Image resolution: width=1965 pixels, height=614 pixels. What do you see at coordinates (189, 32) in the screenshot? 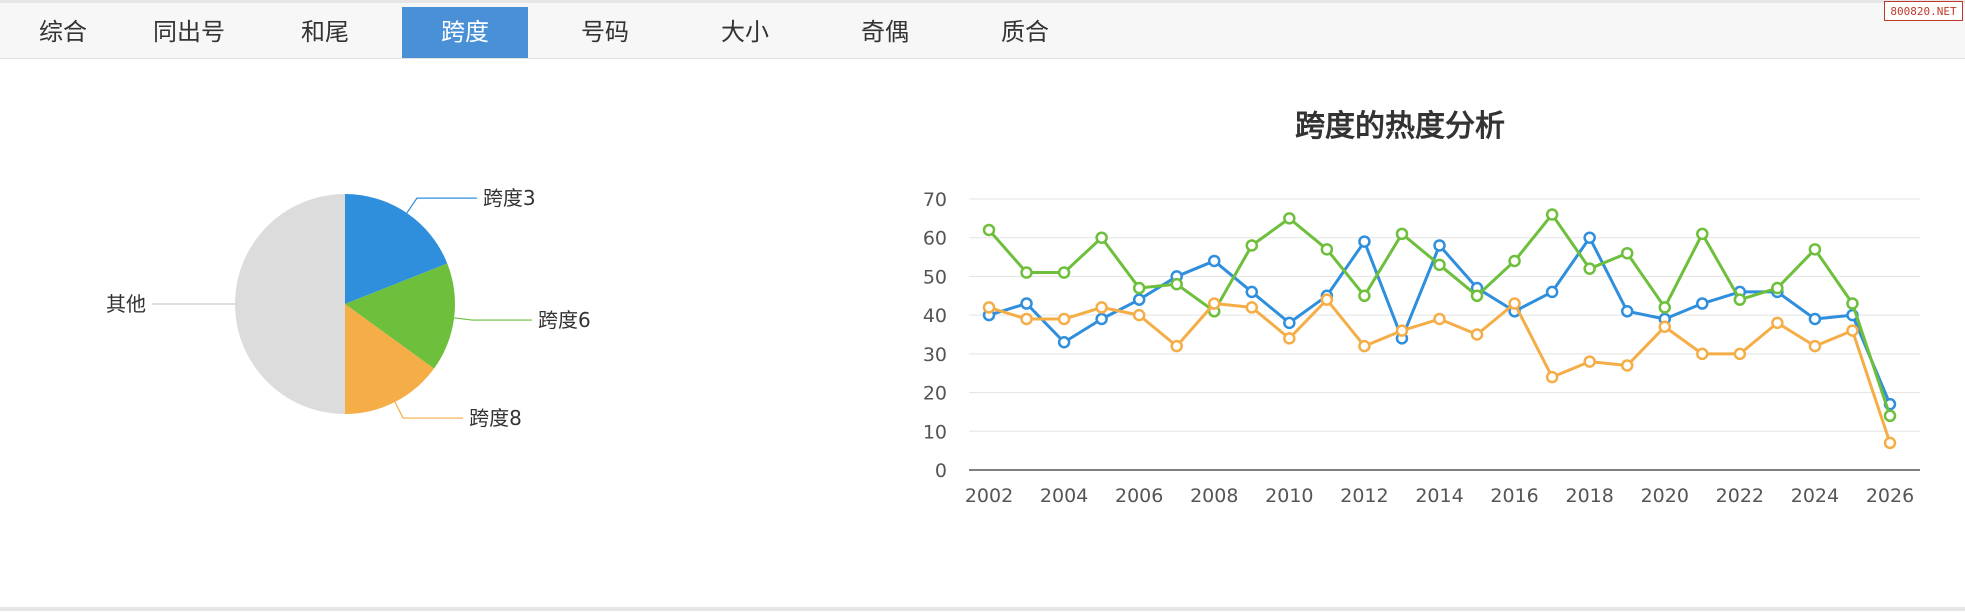
I see `tab-同出号: 同出号` at bounding box center [189, 32].